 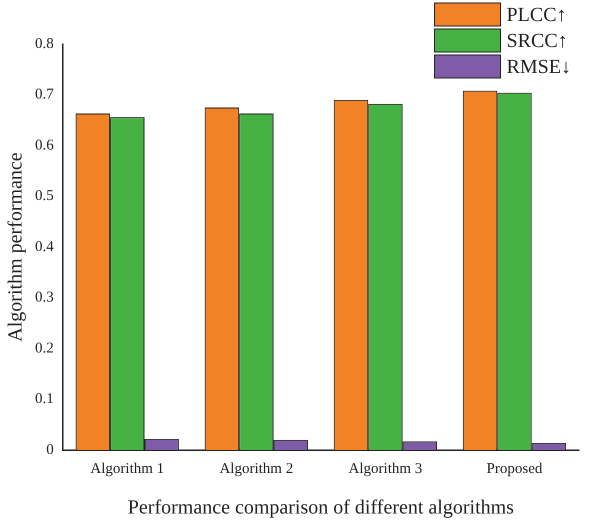 I want to click on legend-label: SRCC↑, so click(x=537, y=41).